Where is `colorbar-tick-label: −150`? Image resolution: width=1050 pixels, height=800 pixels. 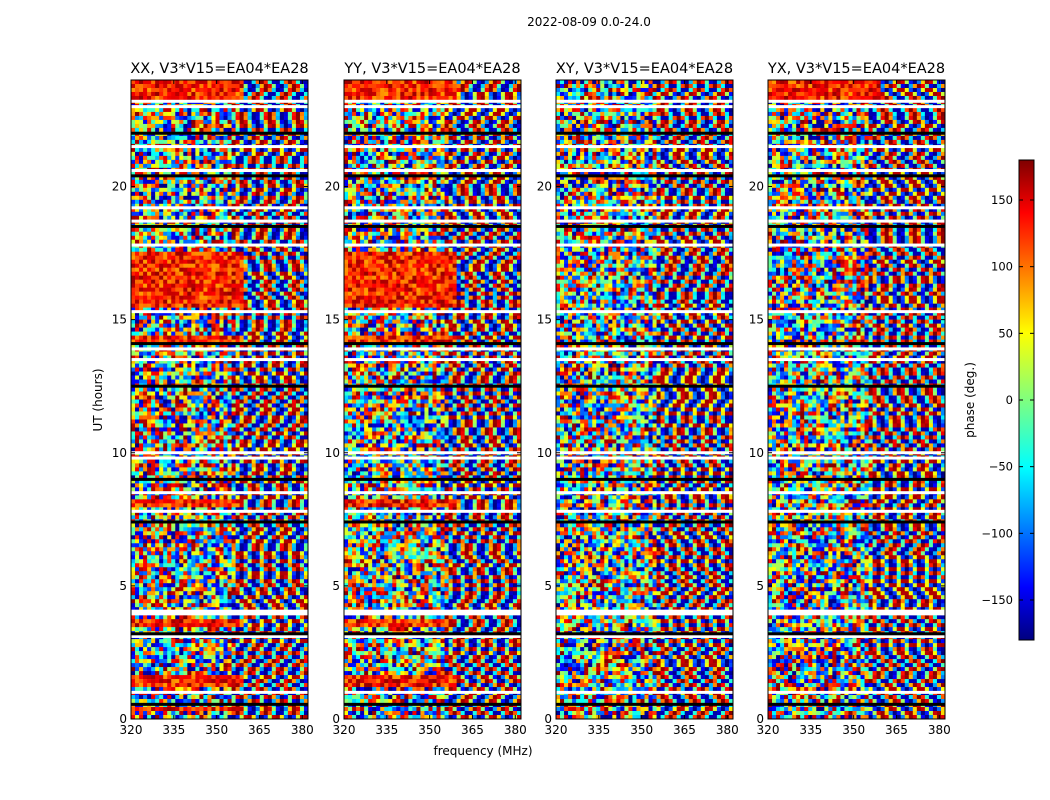
colorbar-tick-label: −150 is located at coordinates (997, 600).